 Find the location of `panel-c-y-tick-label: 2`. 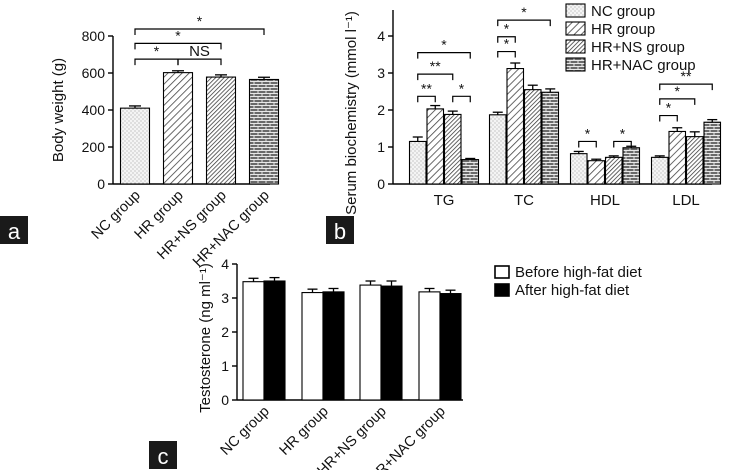

panel-c-y-tick-label: 2 is located at coordinates (225, 332).